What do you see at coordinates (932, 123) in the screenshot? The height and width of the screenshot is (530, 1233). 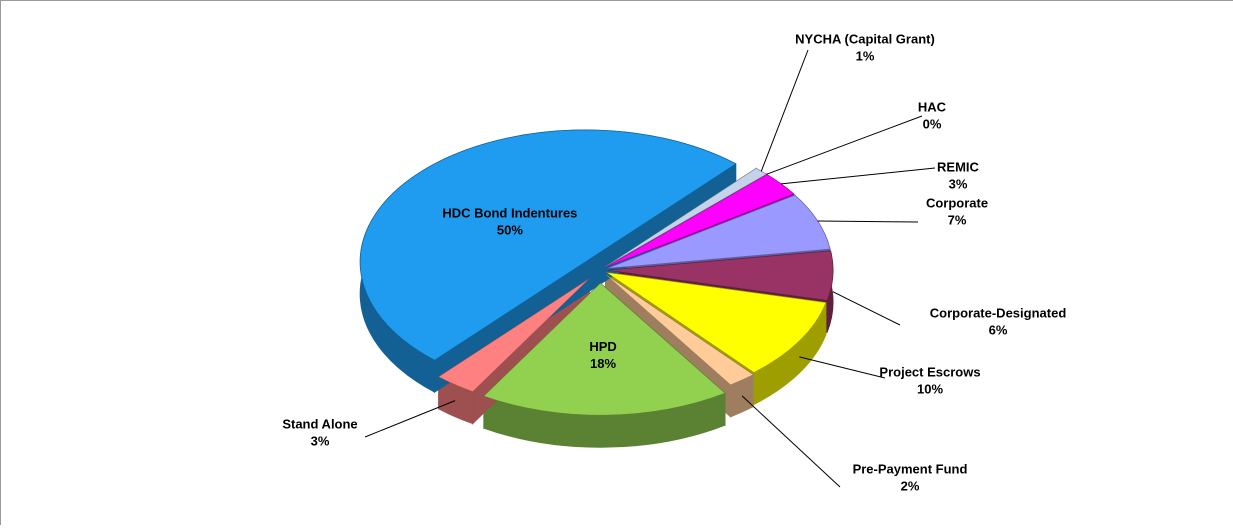 I see `slice-value-label: 0%` at bounding box center [932, 123].